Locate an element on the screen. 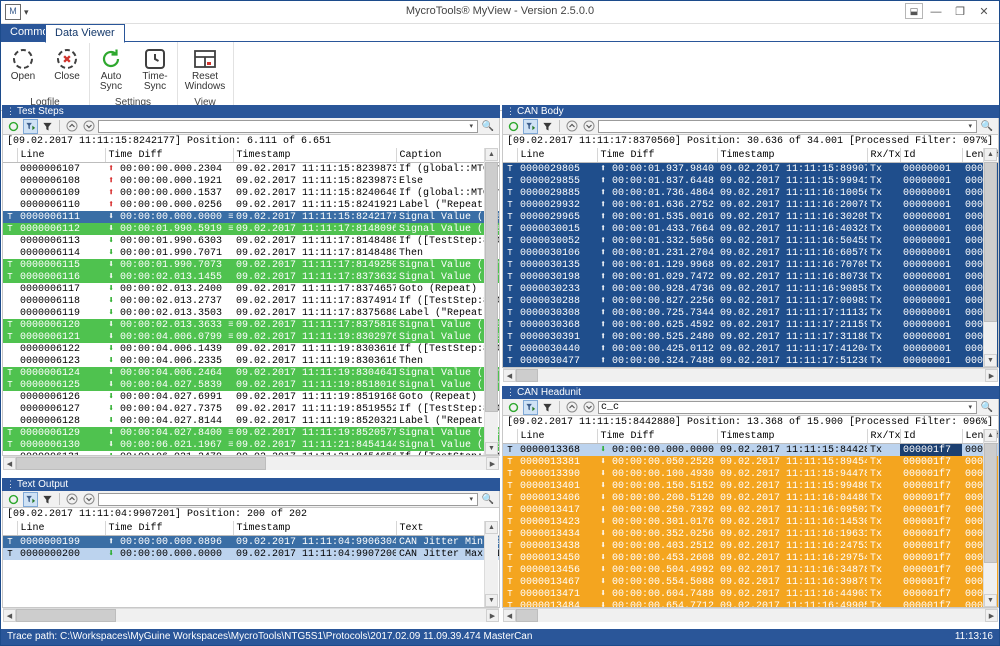 The image size is (1000, 646). minimize-button: — is located at coordinates (936, 11).